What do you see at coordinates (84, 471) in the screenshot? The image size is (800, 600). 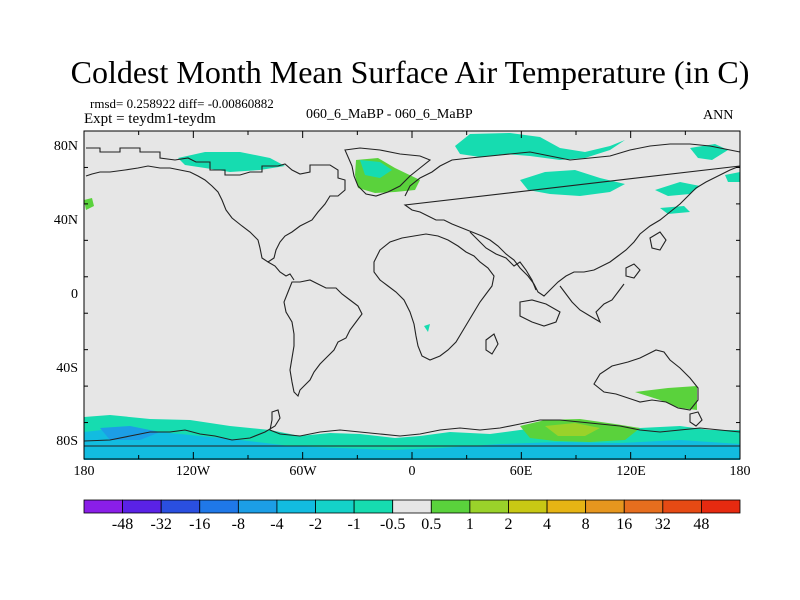 I see `lon-label-180w: 180` at bounding box center [84, 471].